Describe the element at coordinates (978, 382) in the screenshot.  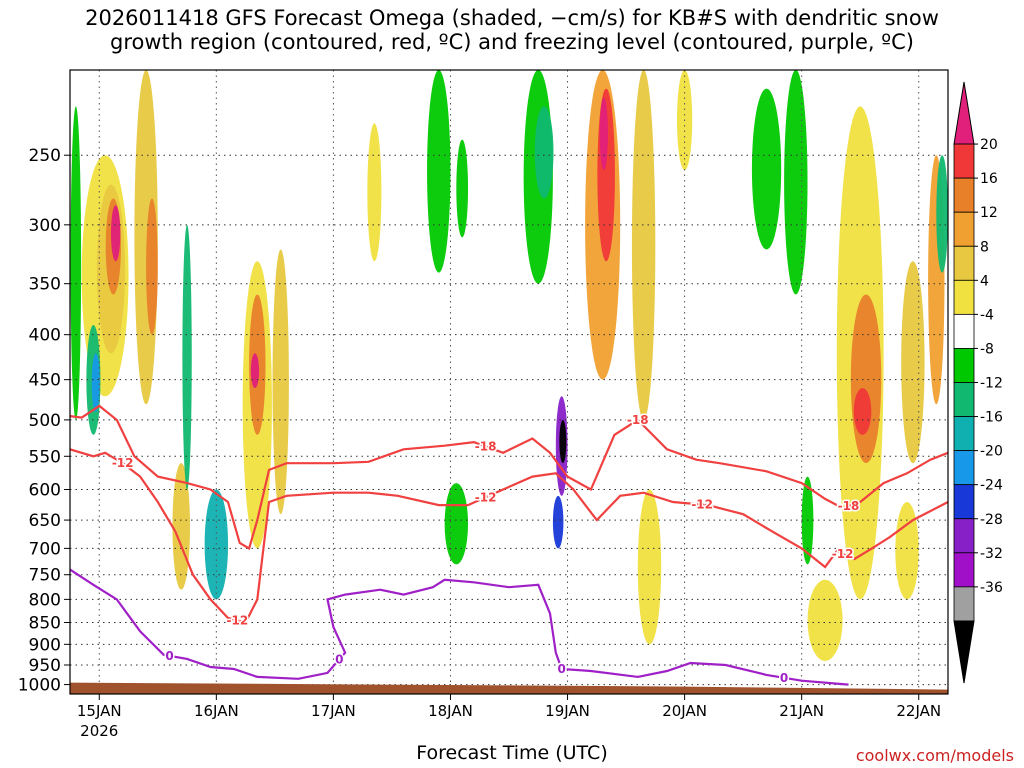
I see `colorbar: 20 16 12 8 4 -4 -8 -12 -16 -20 -24 -28 -32 -36` at that location.